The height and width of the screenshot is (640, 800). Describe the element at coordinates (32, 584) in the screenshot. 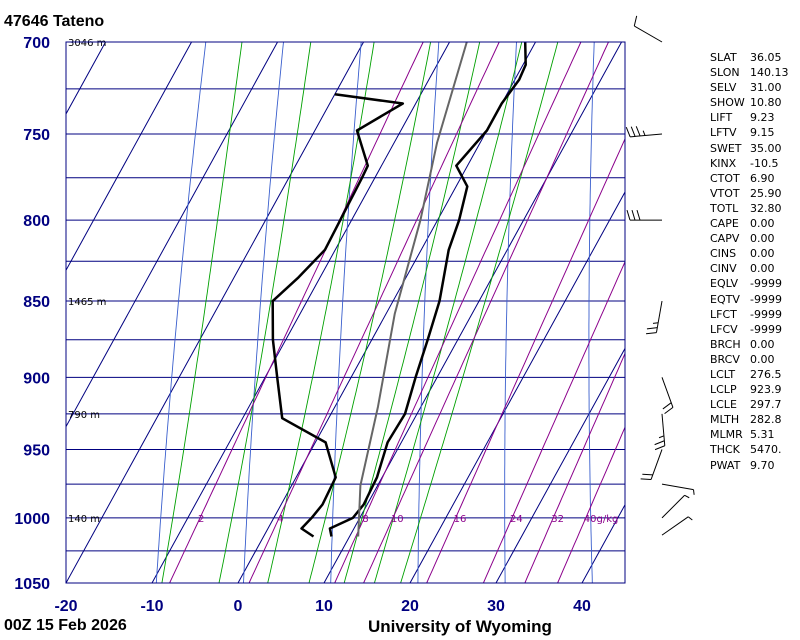

I see `pressure-tick-label: 1050` at that location.